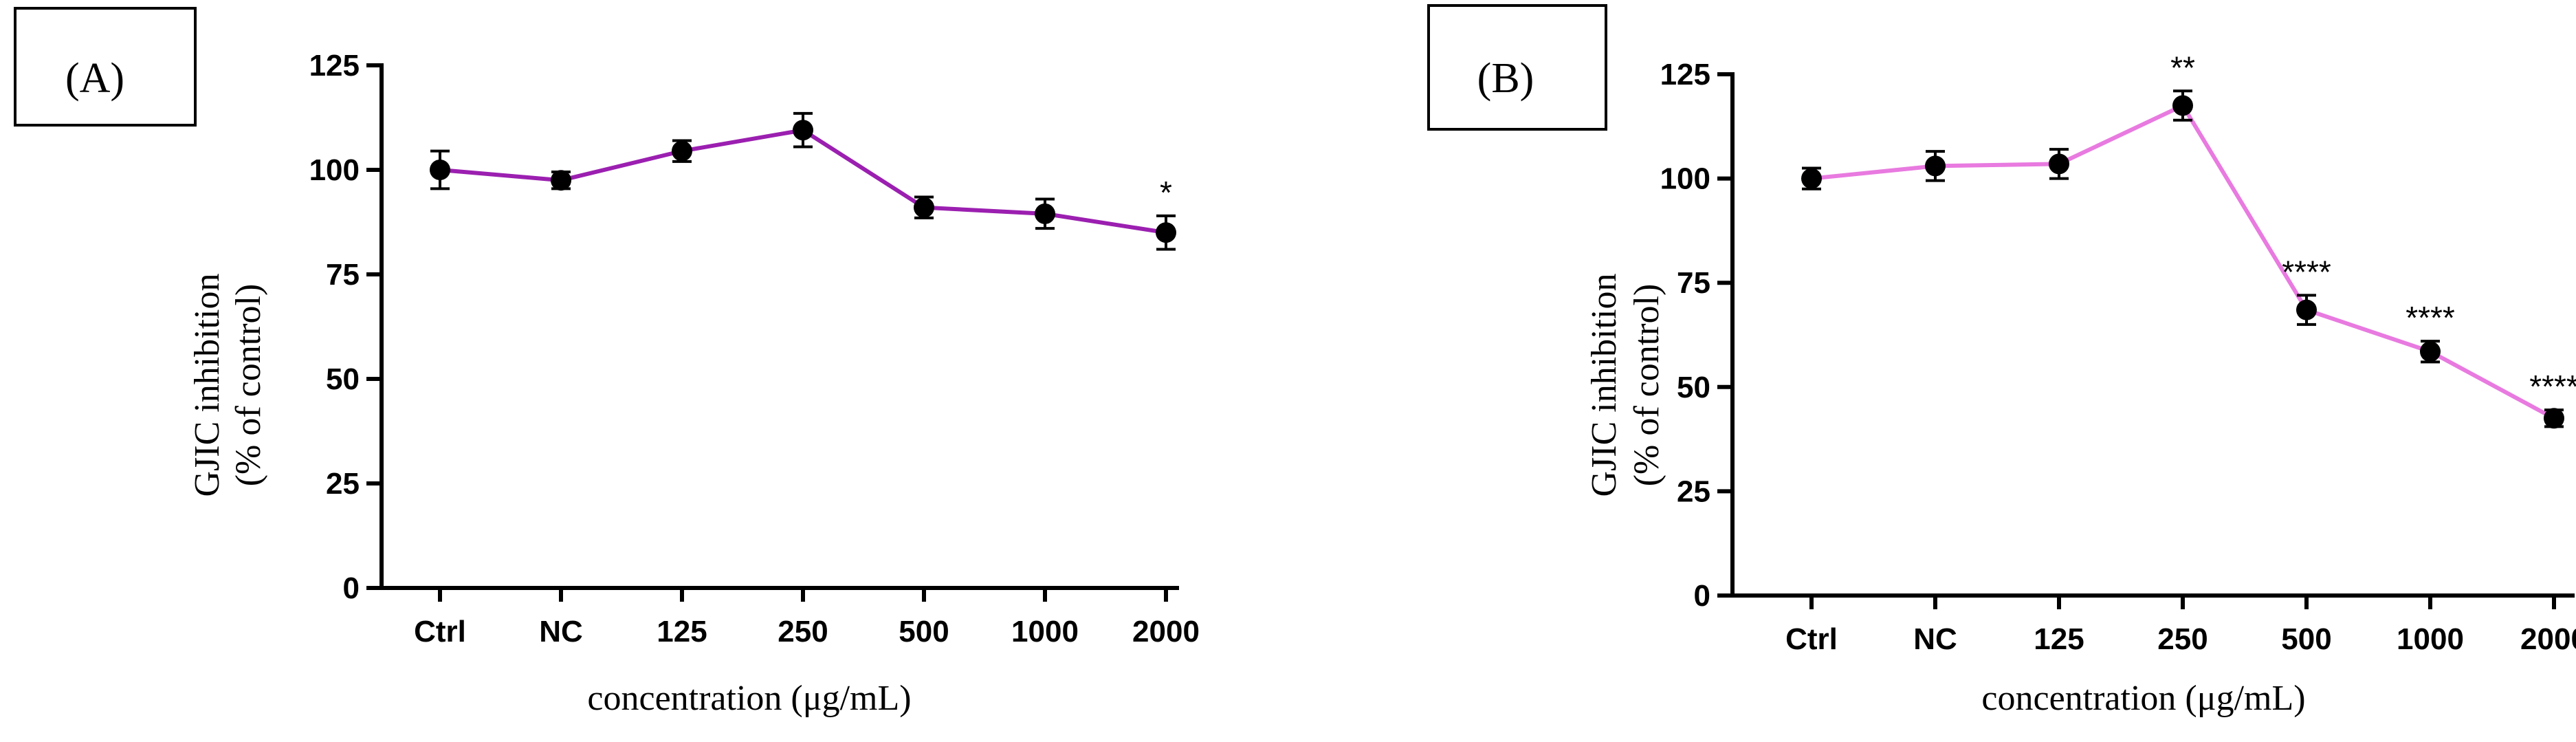  I want to click on panel-b-x-tick-label: 1000, so click(2430, 639).